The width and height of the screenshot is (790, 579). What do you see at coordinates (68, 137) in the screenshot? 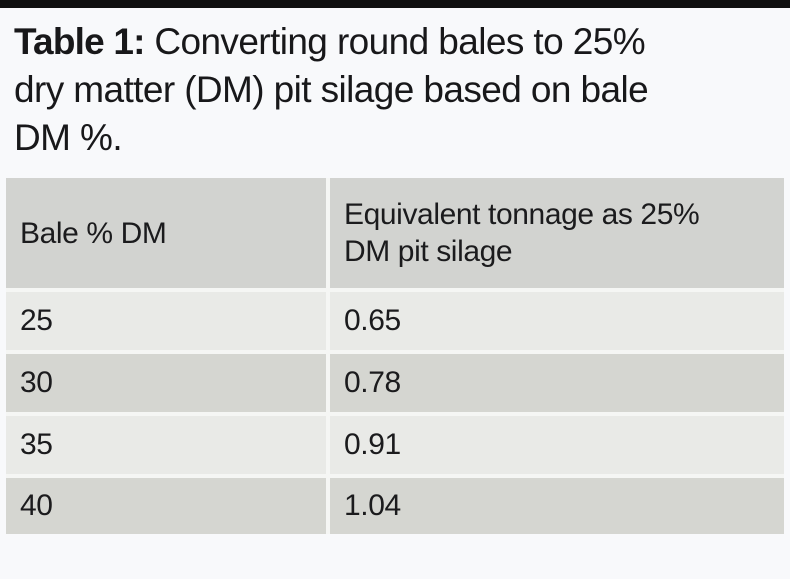
I see `caption-line-3: DM %.` at bounding box center [68, 137].